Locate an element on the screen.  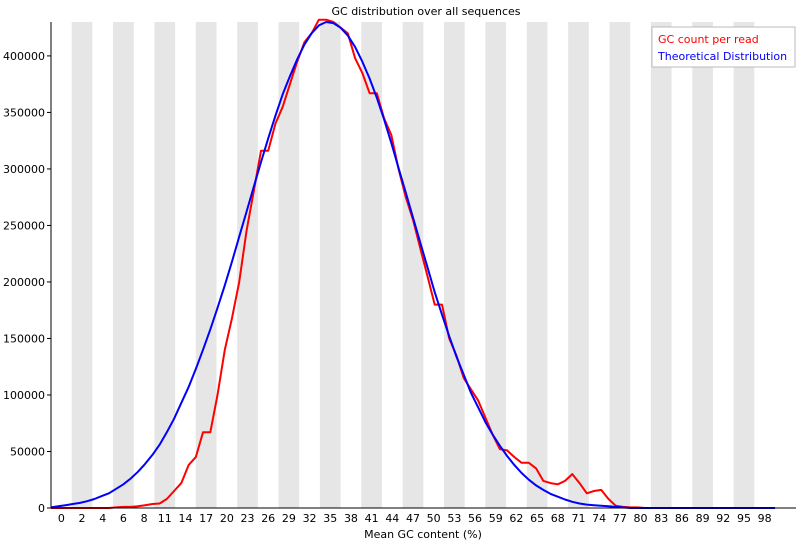
x-tick-label: 98 is located at coordinates (765, 518).